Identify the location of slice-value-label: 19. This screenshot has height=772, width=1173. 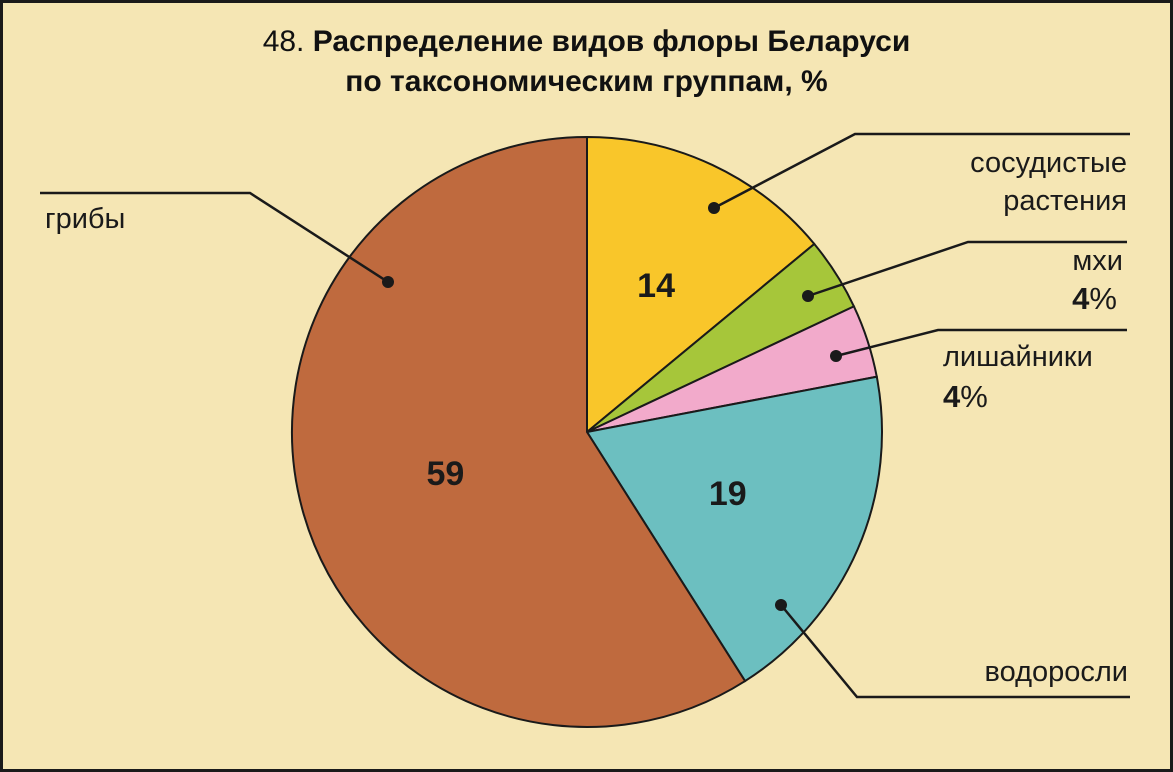
(728, 494).